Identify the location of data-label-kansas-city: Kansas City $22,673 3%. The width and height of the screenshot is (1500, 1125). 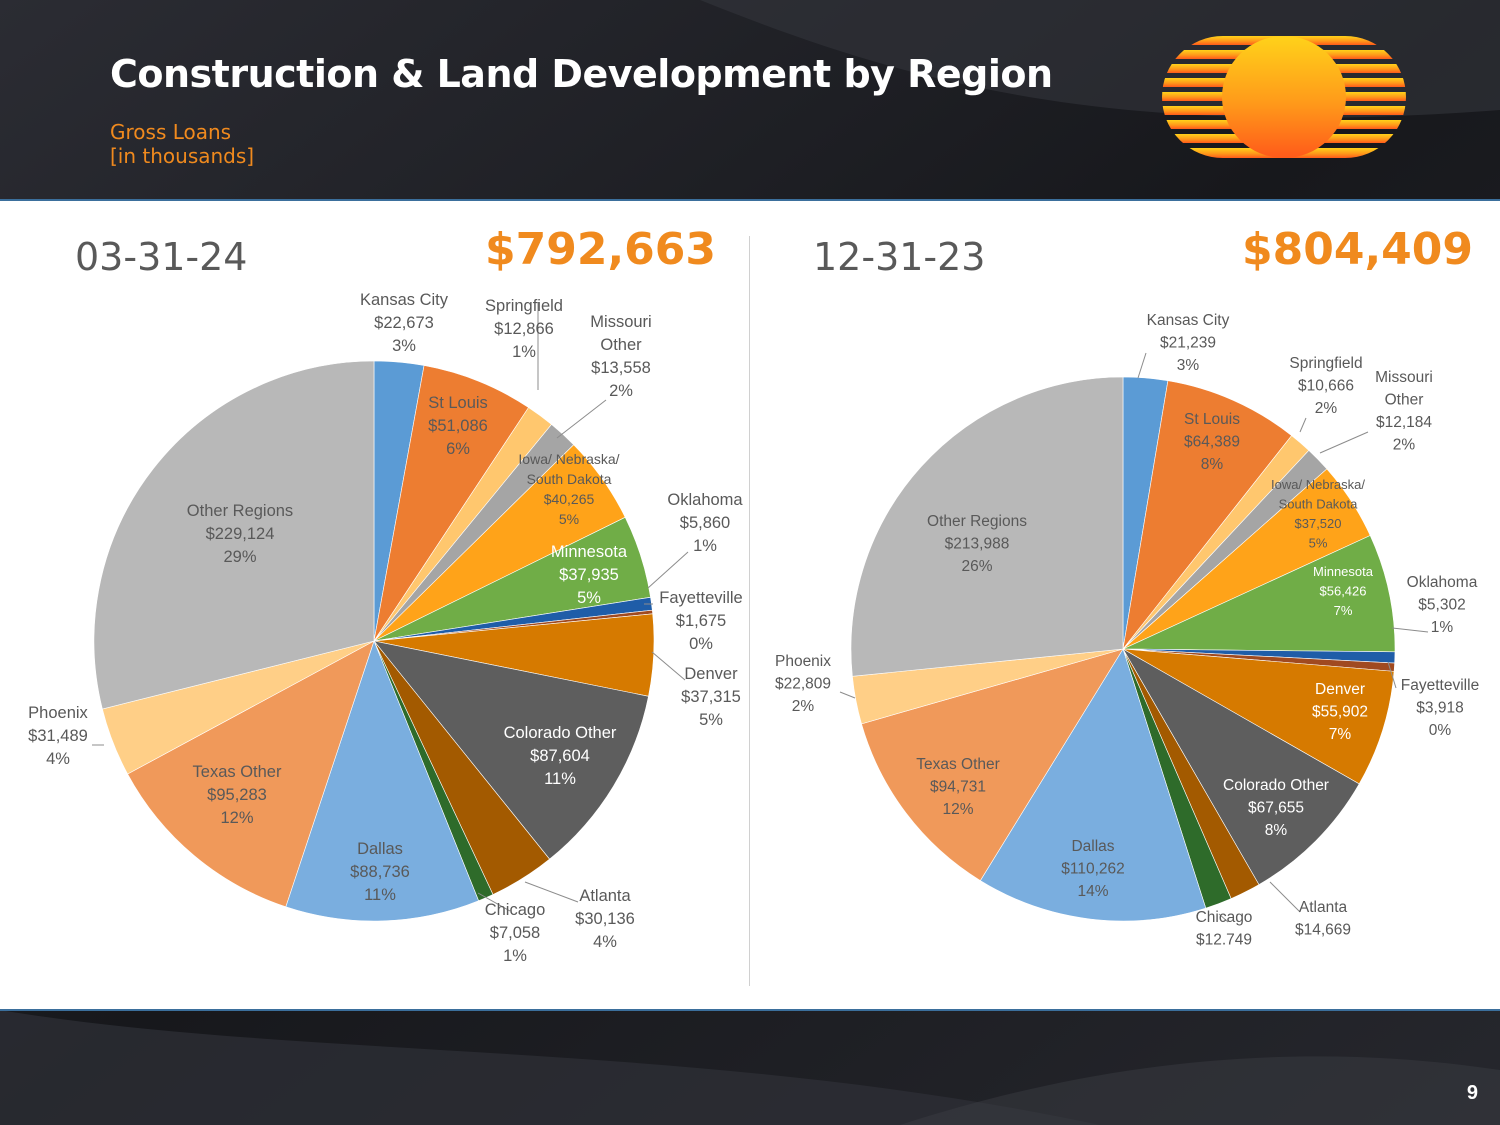
(404, 323).